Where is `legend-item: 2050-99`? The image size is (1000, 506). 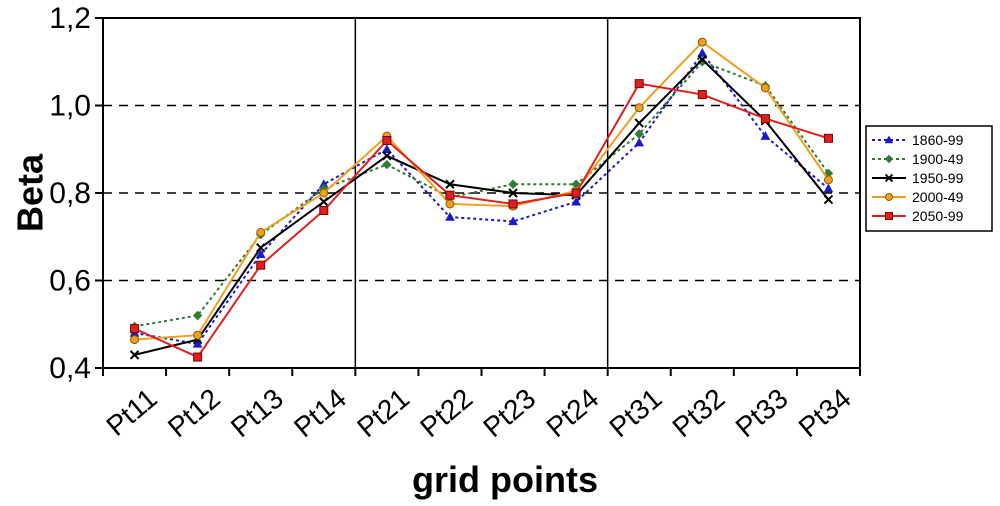 legend-item: 2050-99 is located at coordinates (918, 216).